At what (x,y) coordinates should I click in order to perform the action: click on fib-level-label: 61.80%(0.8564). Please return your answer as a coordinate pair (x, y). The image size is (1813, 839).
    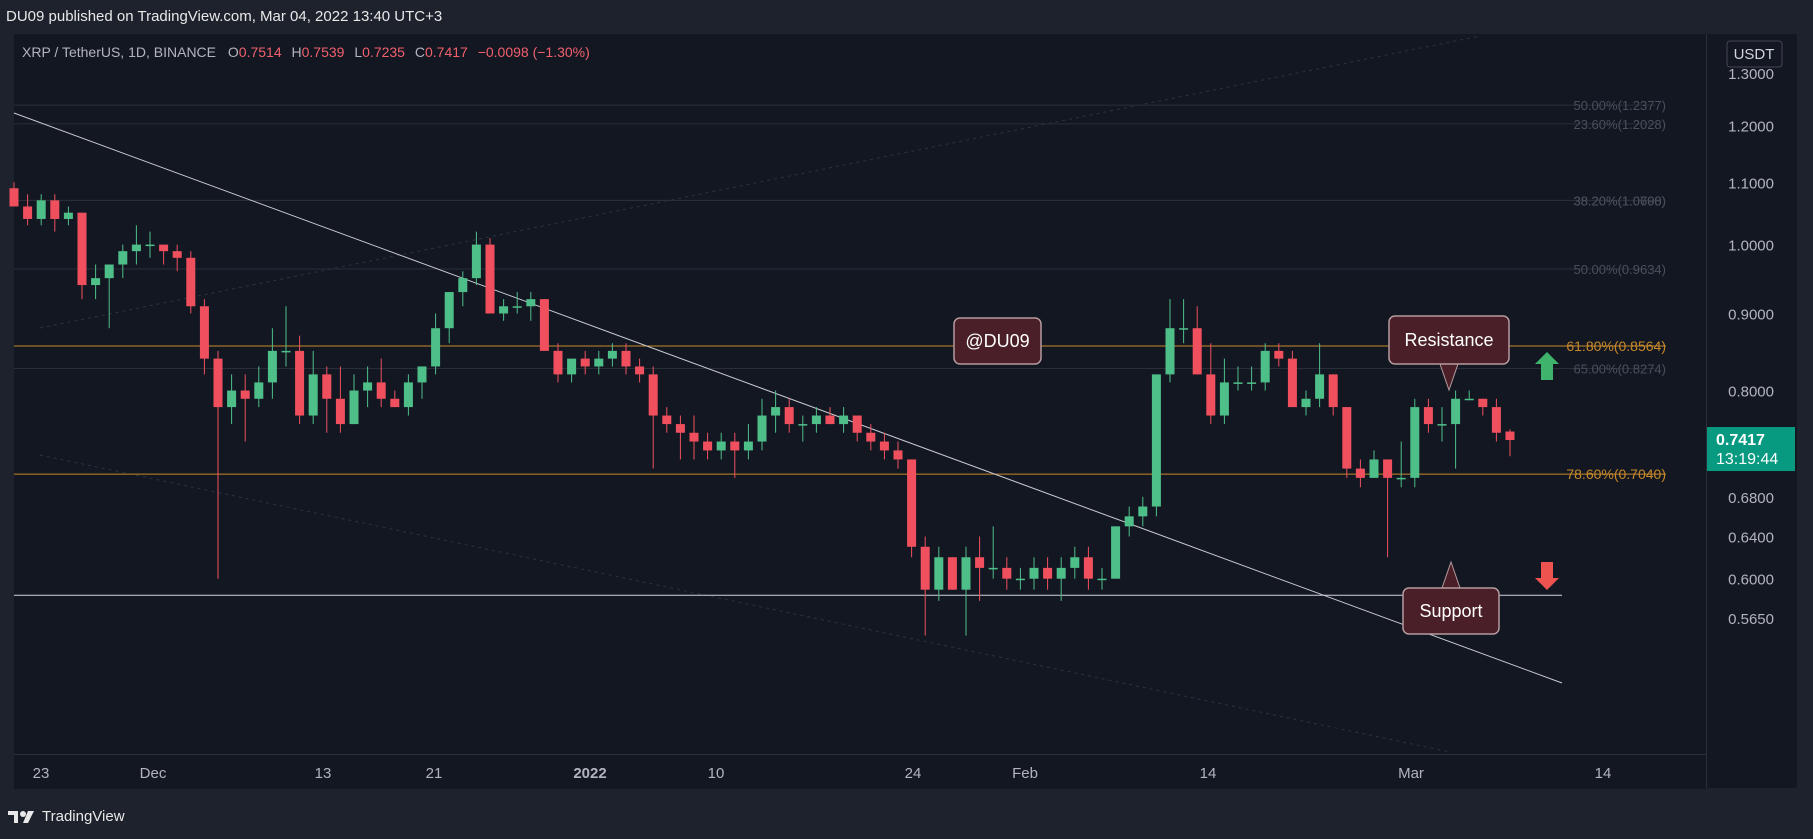
    Looking at the image, I should click on (1616, 346).